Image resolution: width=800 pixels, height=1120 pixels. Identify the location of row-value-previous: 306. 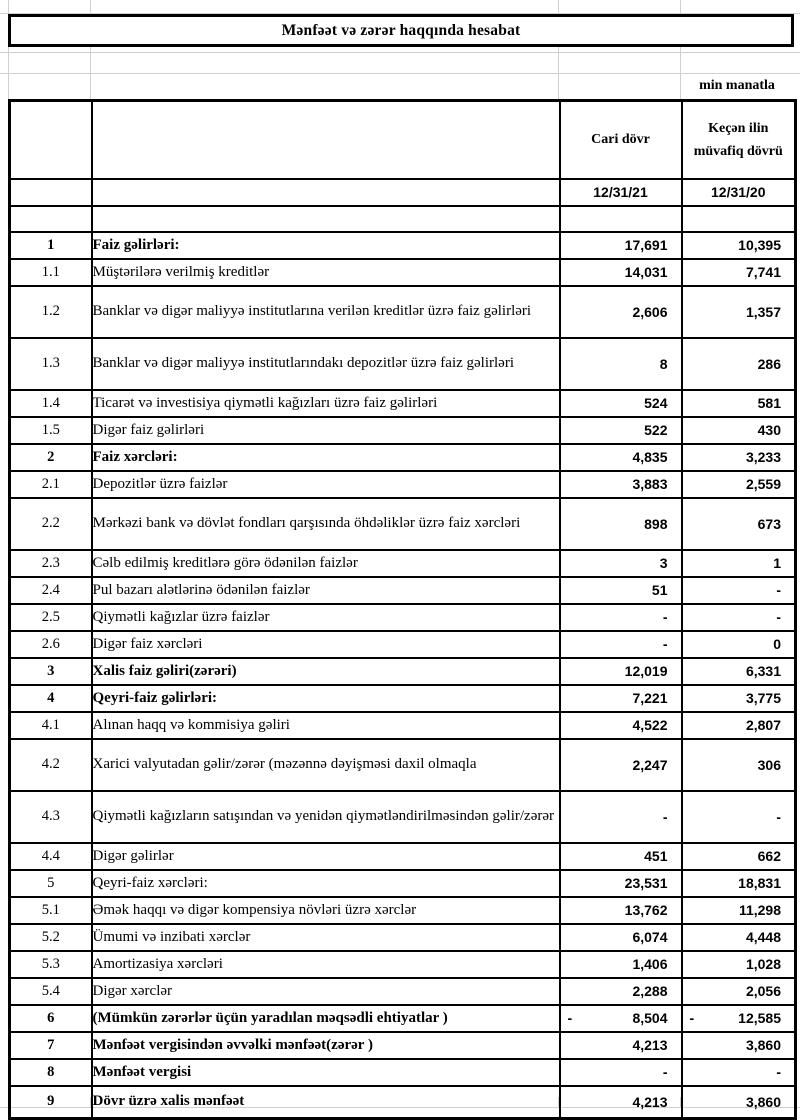
(738, 764).